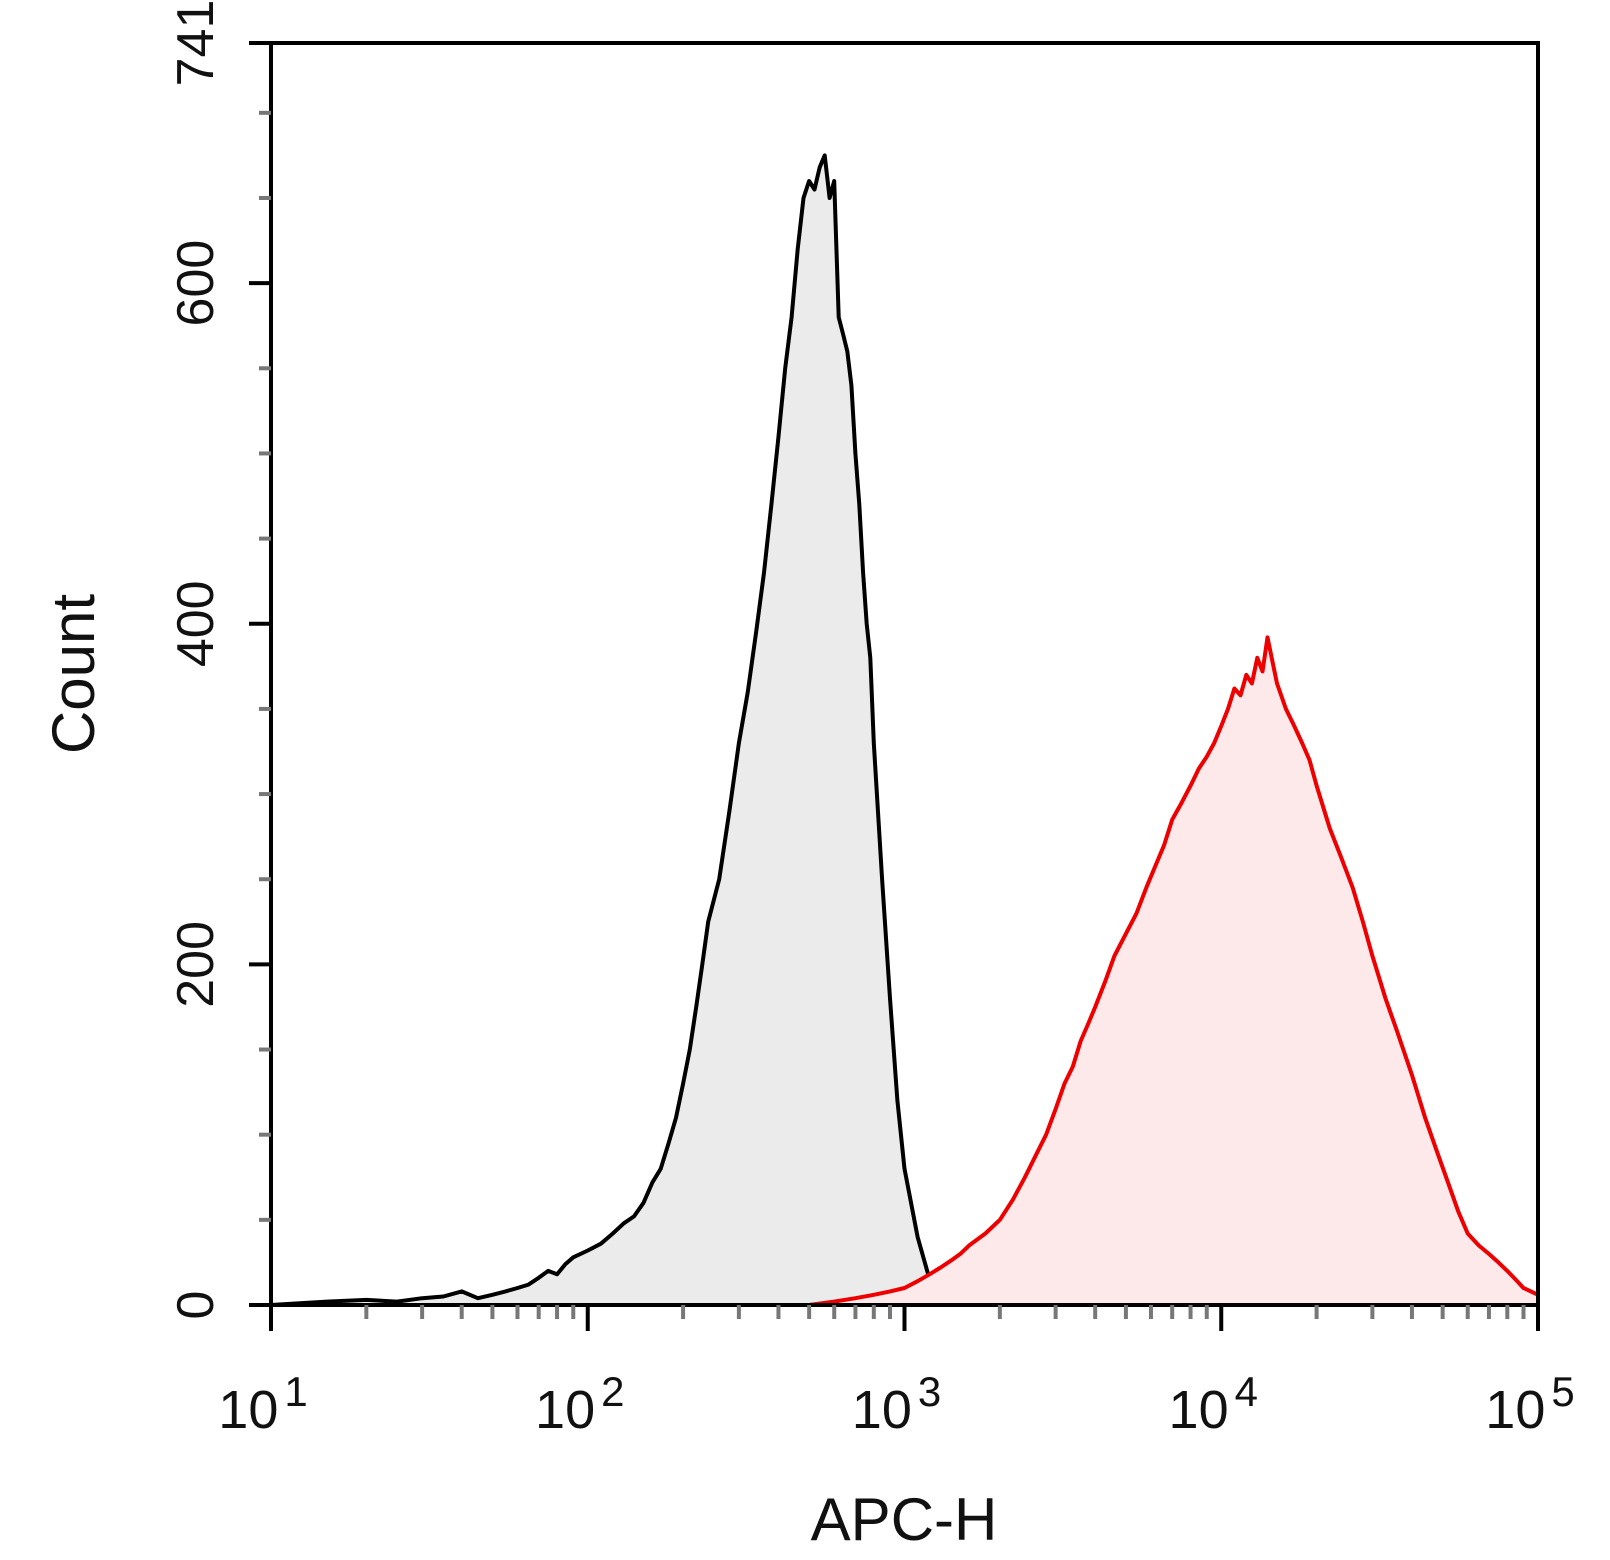  What do you see at coordinates (295, 1391) in the screenshot?
I see `x-tick-exponent: 1` at bounding box center [295, 1391].